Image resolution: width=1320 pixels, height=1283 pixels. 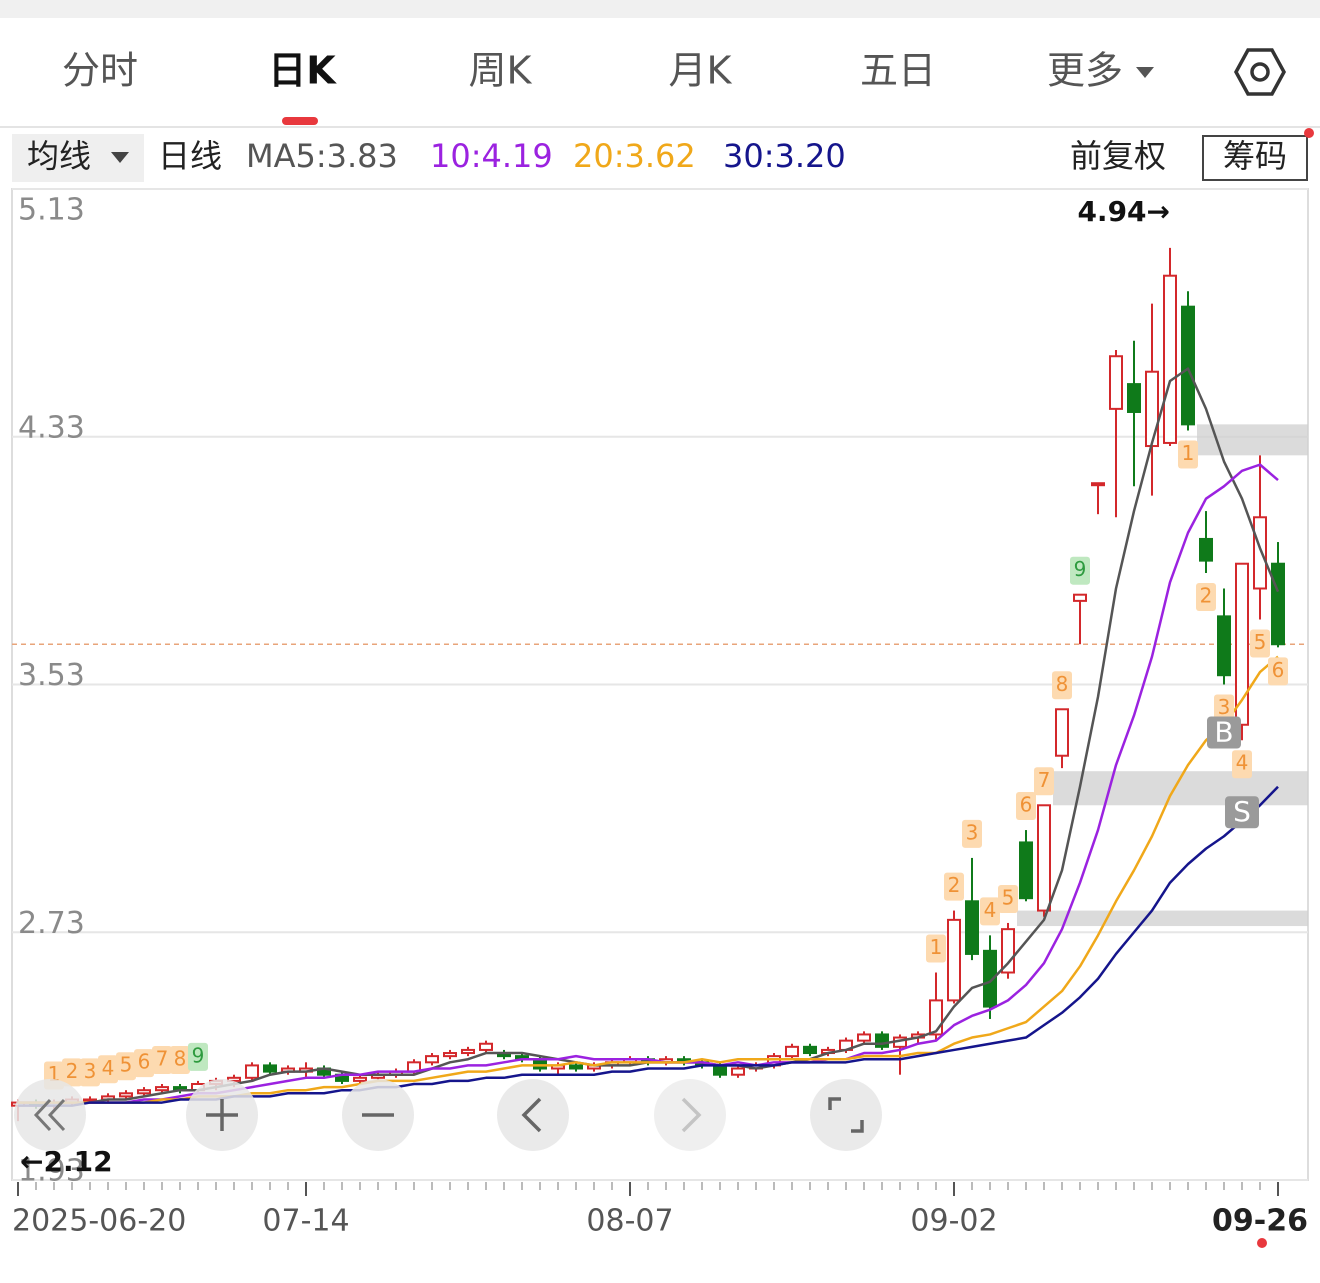 What do you see at coordinates (120, 157) in the screenshot?
I see `ma-menu-caret` at bounding box center [120, 157].